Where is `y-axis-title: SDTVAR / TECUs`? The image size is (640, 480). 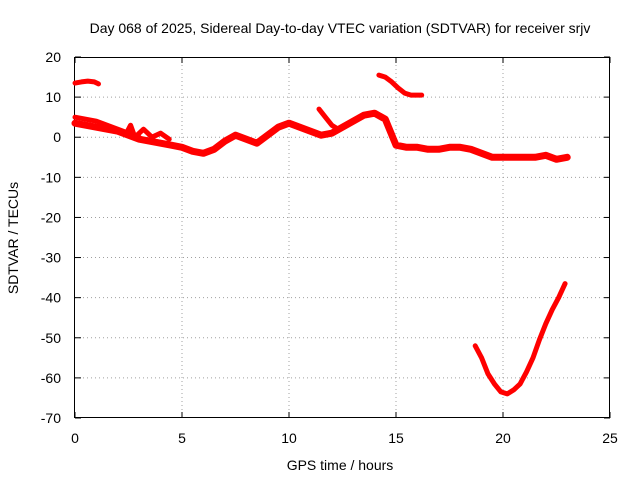
y-axis-title: SDTVAR / TECUs is located at coordinates (13, 238).